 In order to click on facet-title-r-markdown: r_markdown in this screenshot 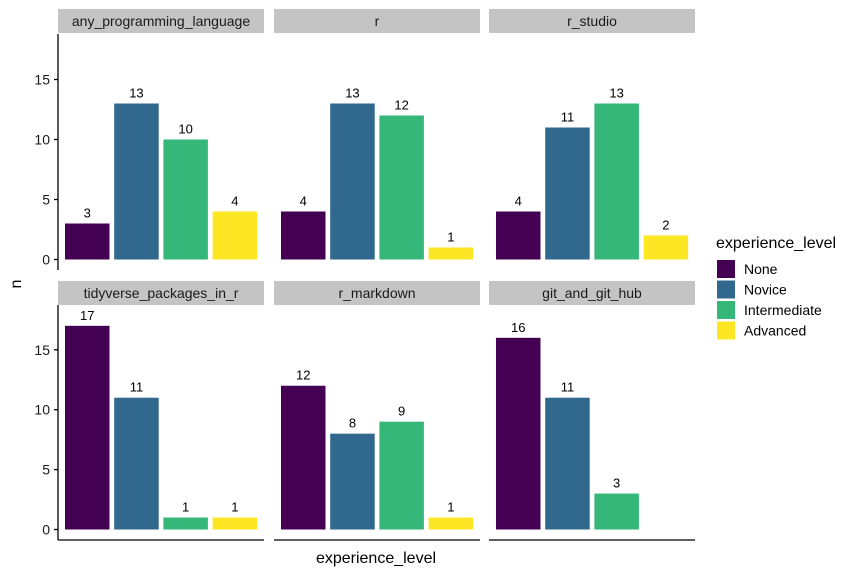, I will do `click(376, 293)`.